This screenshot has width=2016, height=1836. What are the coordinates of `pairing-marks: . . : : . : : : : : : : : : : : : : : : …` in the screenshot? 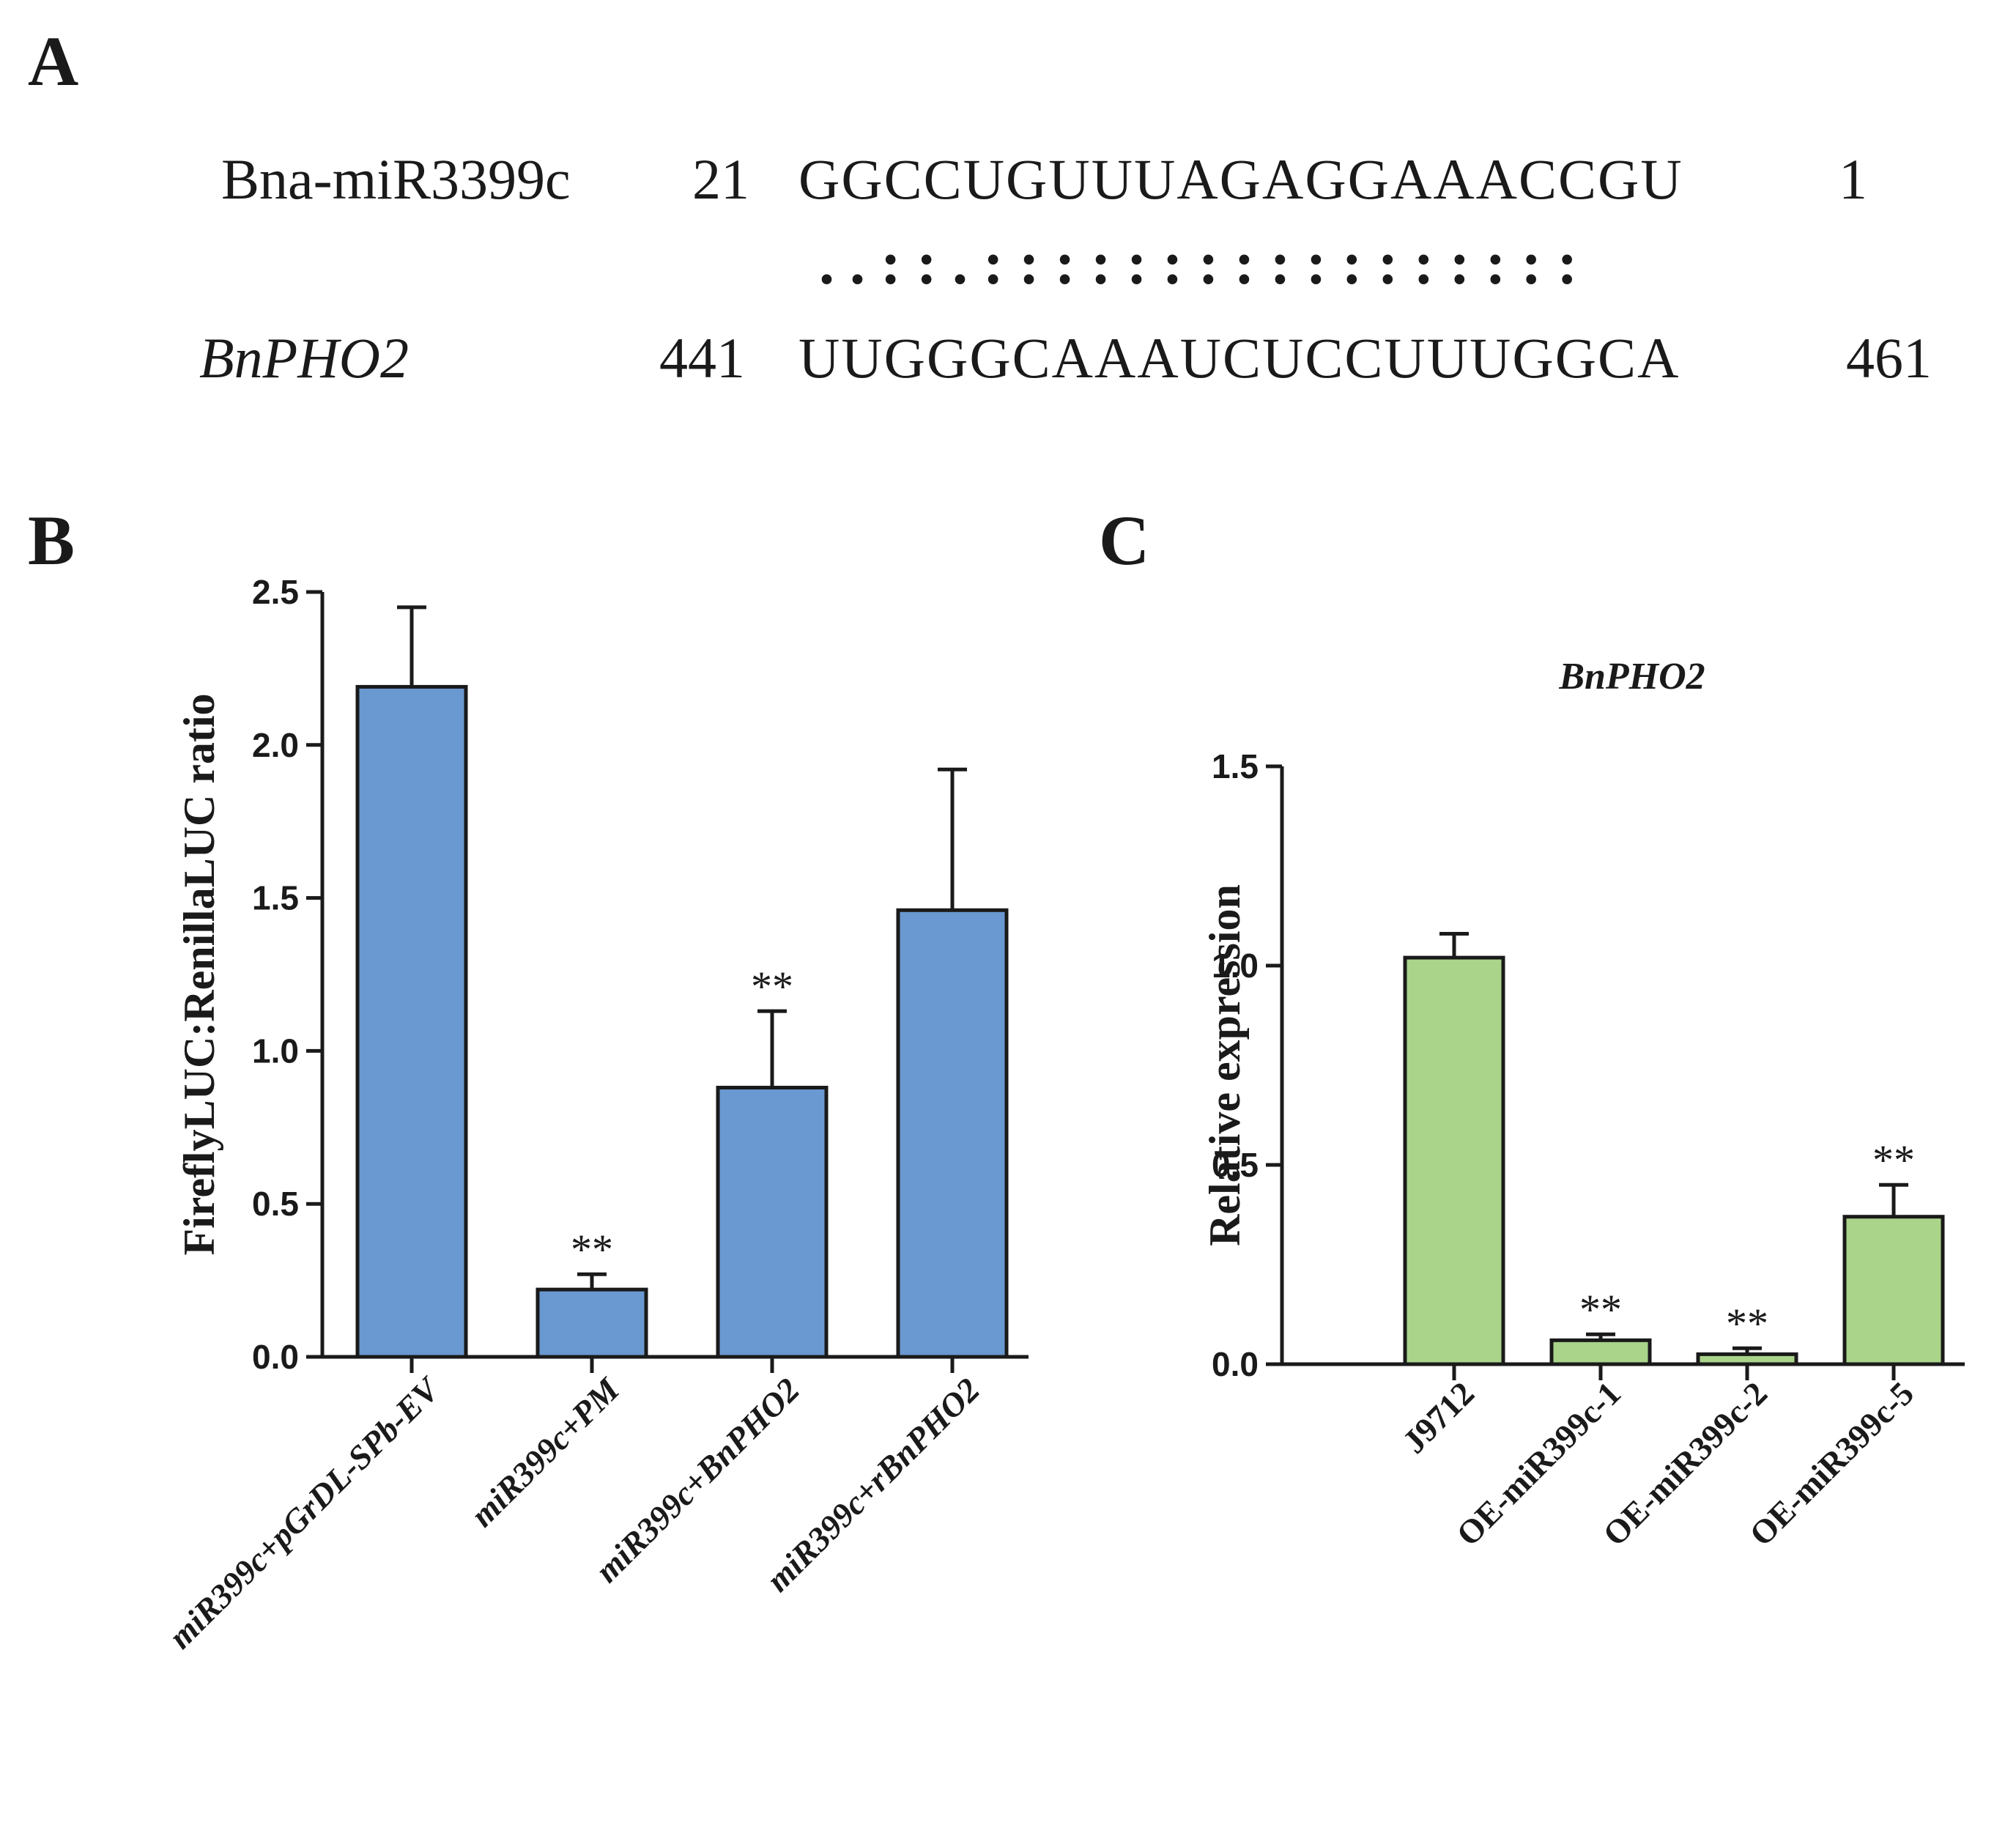 It's located at (1198, 263).